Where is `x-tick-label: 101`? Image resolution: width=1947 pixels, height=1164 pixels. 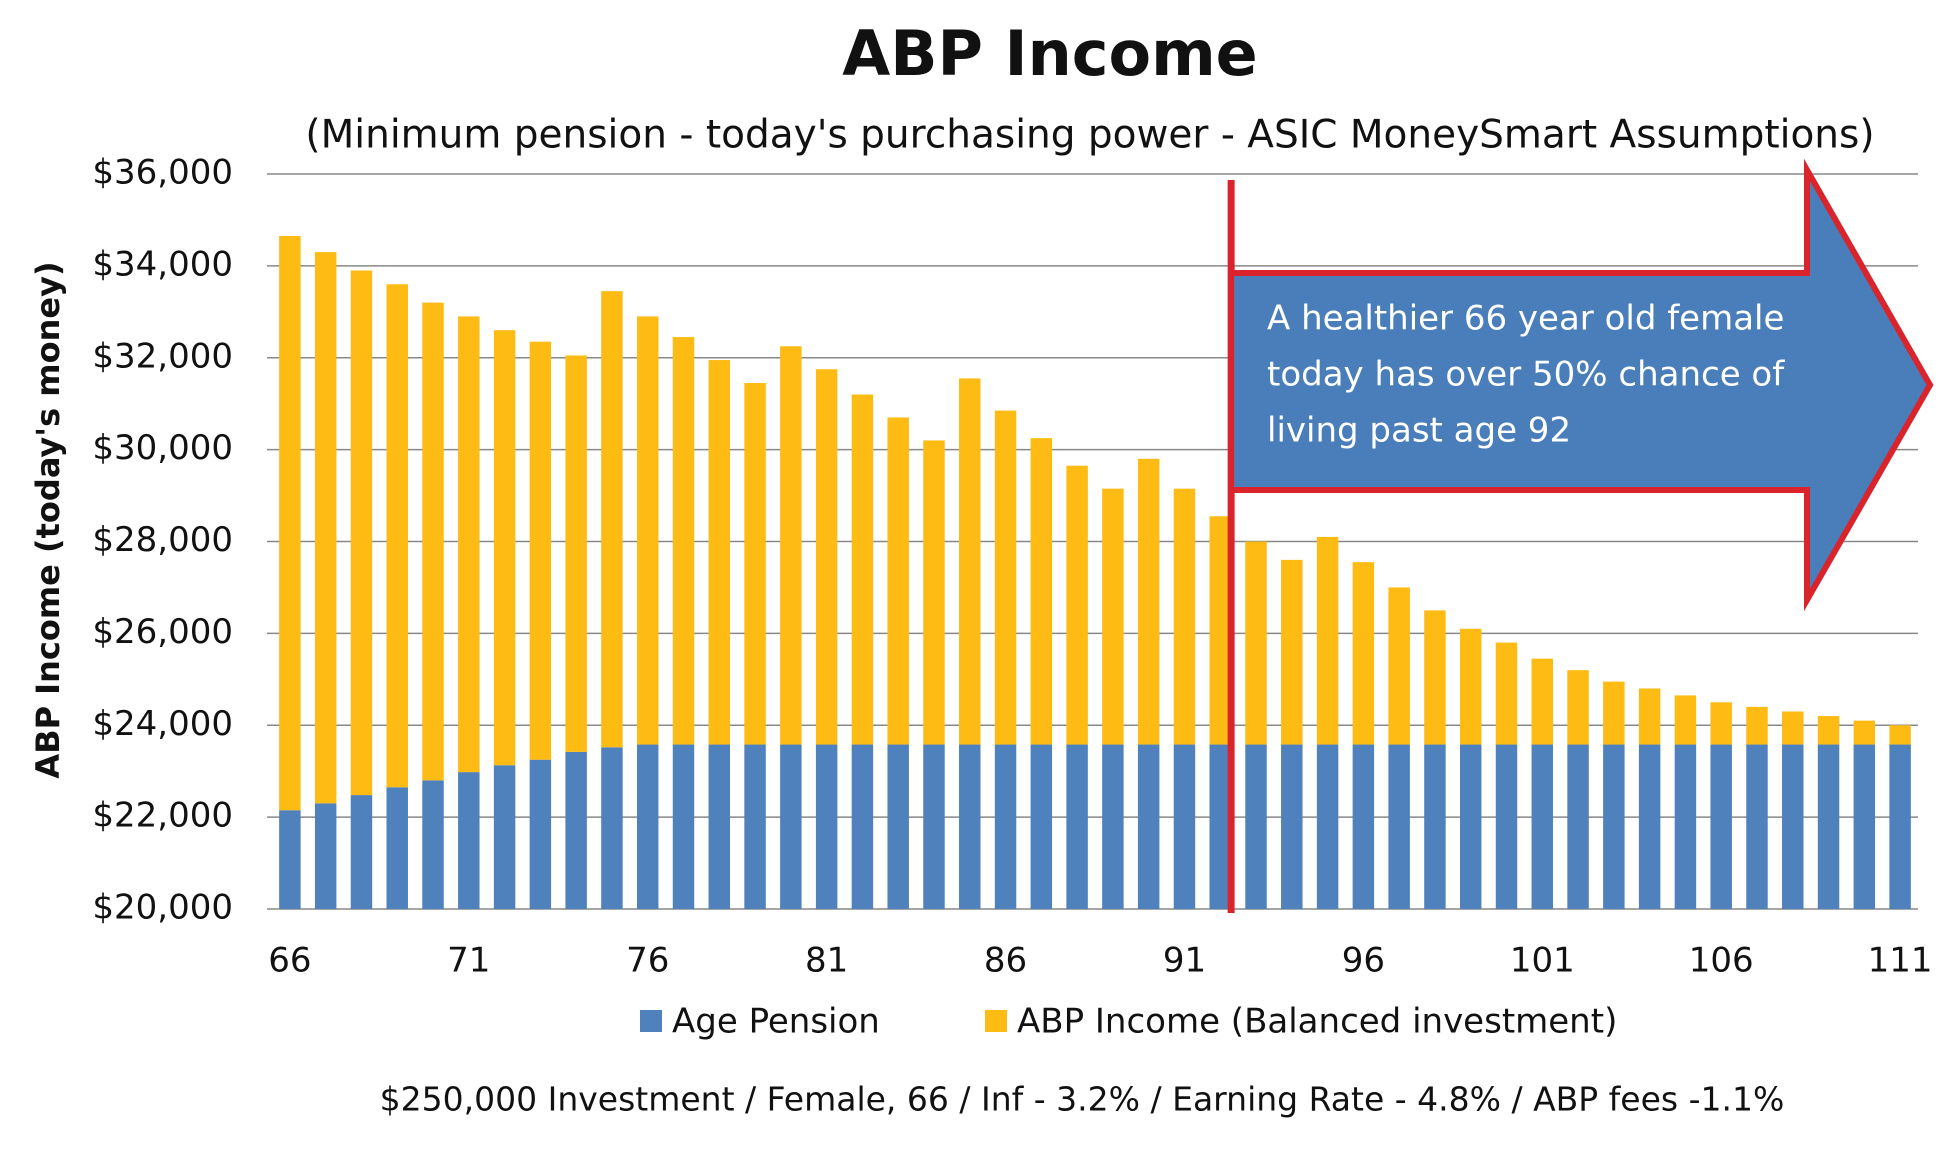
x-tick-label: 101 is located at coordinates (1542, 961).